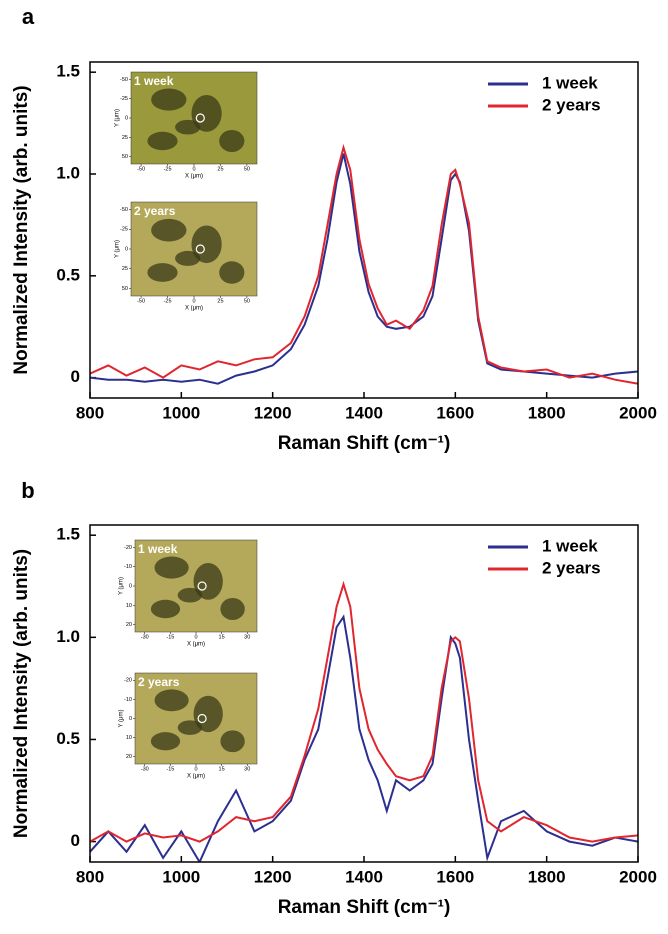 This screenshot has width=668, height=934. What do you see at coordinates (181, 876) in the screenshot?
I see `x-tick-label: 1000` at bounding box center [181, 876].